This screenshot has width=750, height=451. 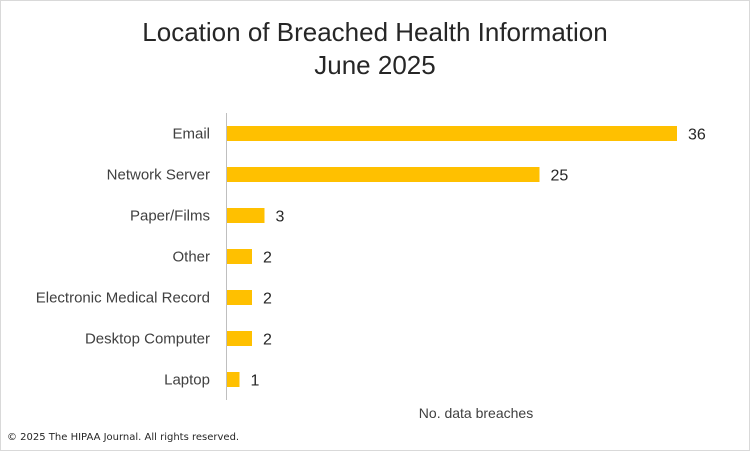 I want to click on category-label-3: Other, so click(x=191, y=257).